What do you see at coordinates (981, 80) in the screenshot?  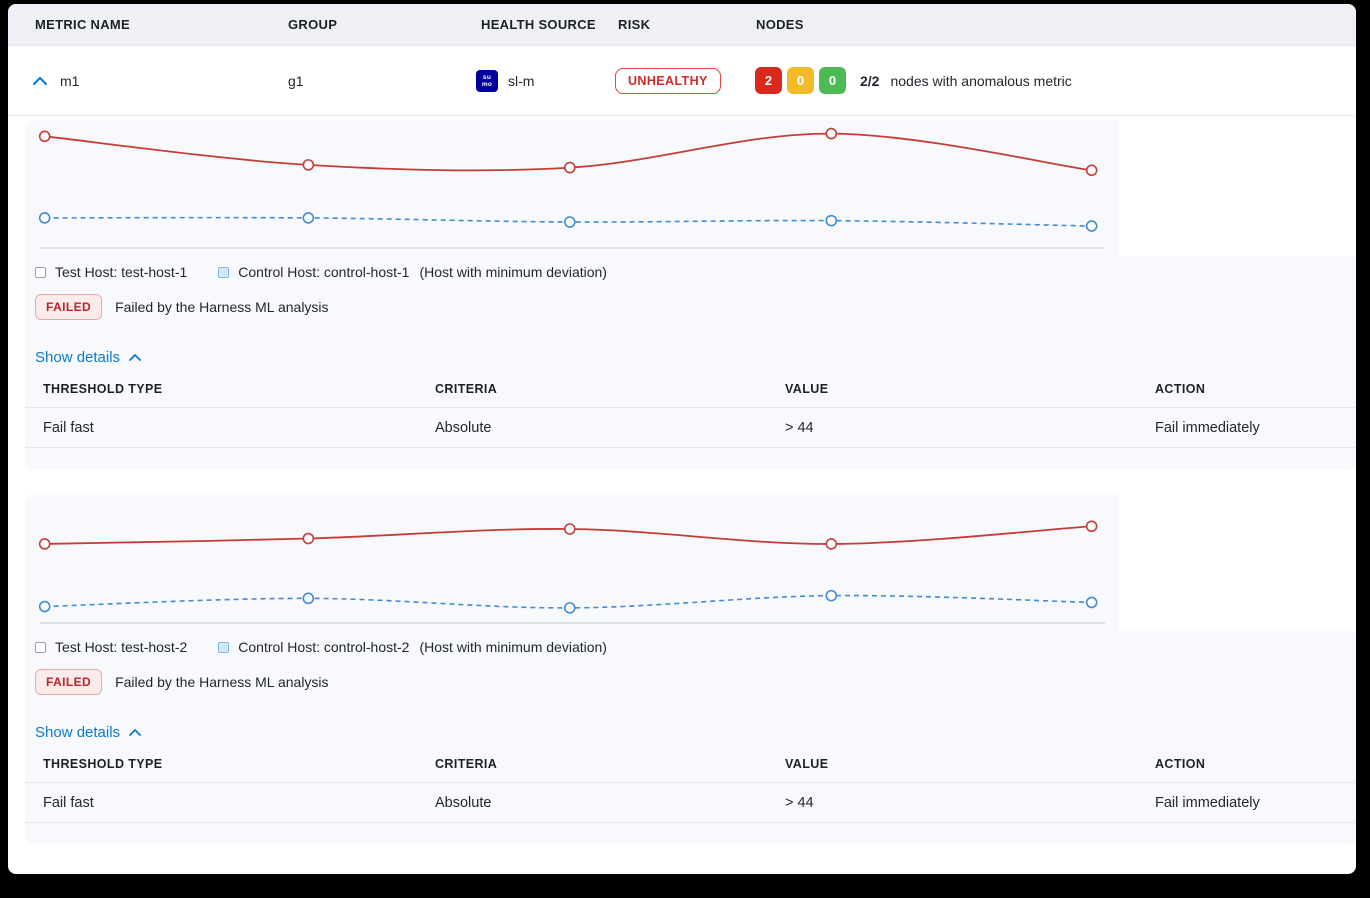 I see `nodes-caption: nodes with anomalous metric` at bounding box center [981, 80].